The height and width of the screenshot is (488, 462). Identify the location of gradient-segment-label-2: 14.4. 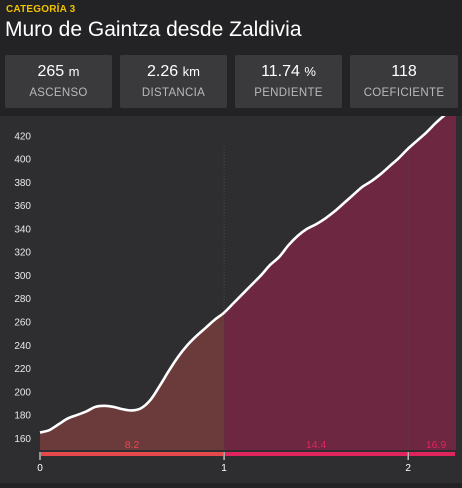
(316, 445).